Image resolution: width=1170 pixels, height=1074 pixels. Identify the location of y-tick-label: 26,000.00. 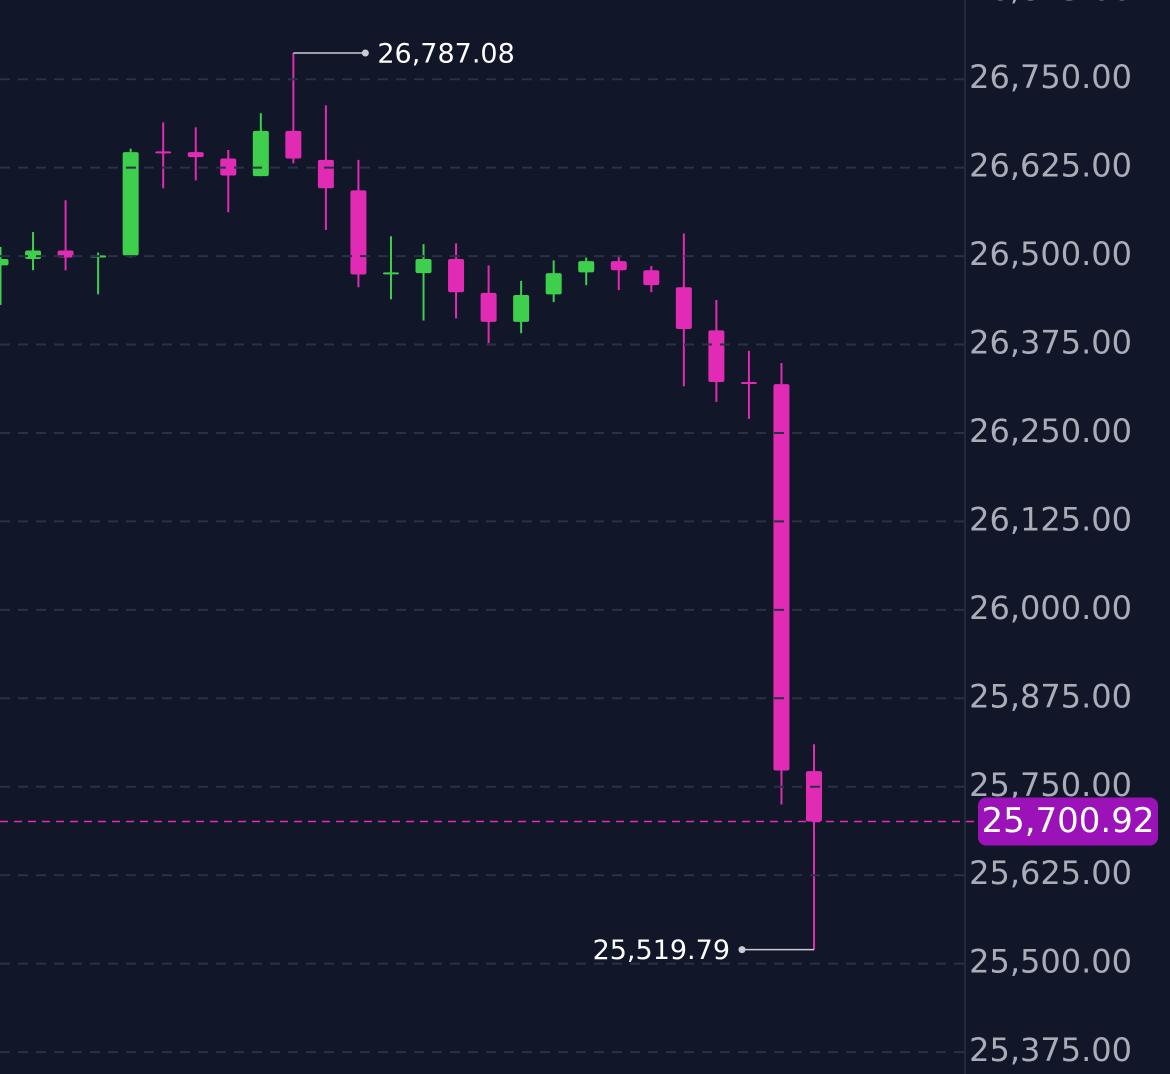
(1050, 608).